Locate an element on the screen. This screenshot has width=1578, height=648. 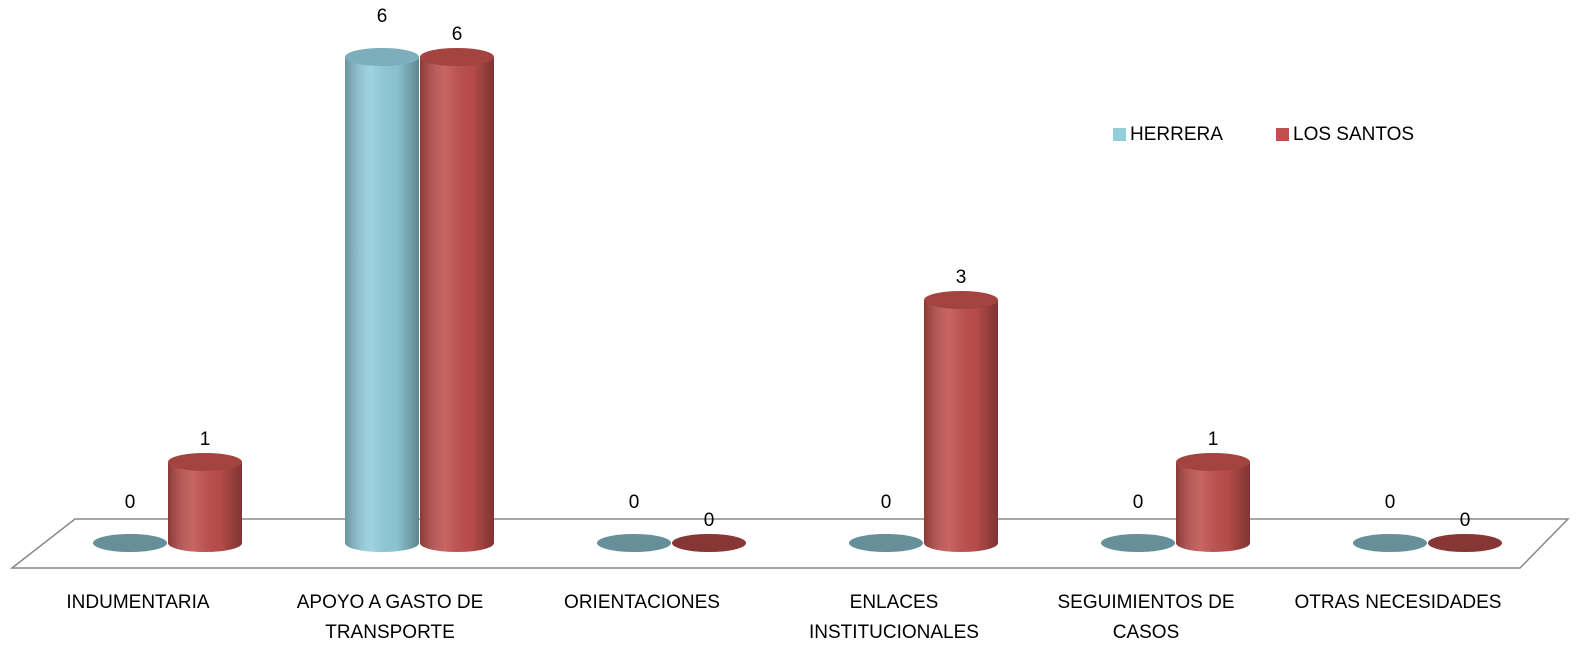
x-tick-label: ENLACES INSTITUCIONALES is located at coordinates (894, 617).